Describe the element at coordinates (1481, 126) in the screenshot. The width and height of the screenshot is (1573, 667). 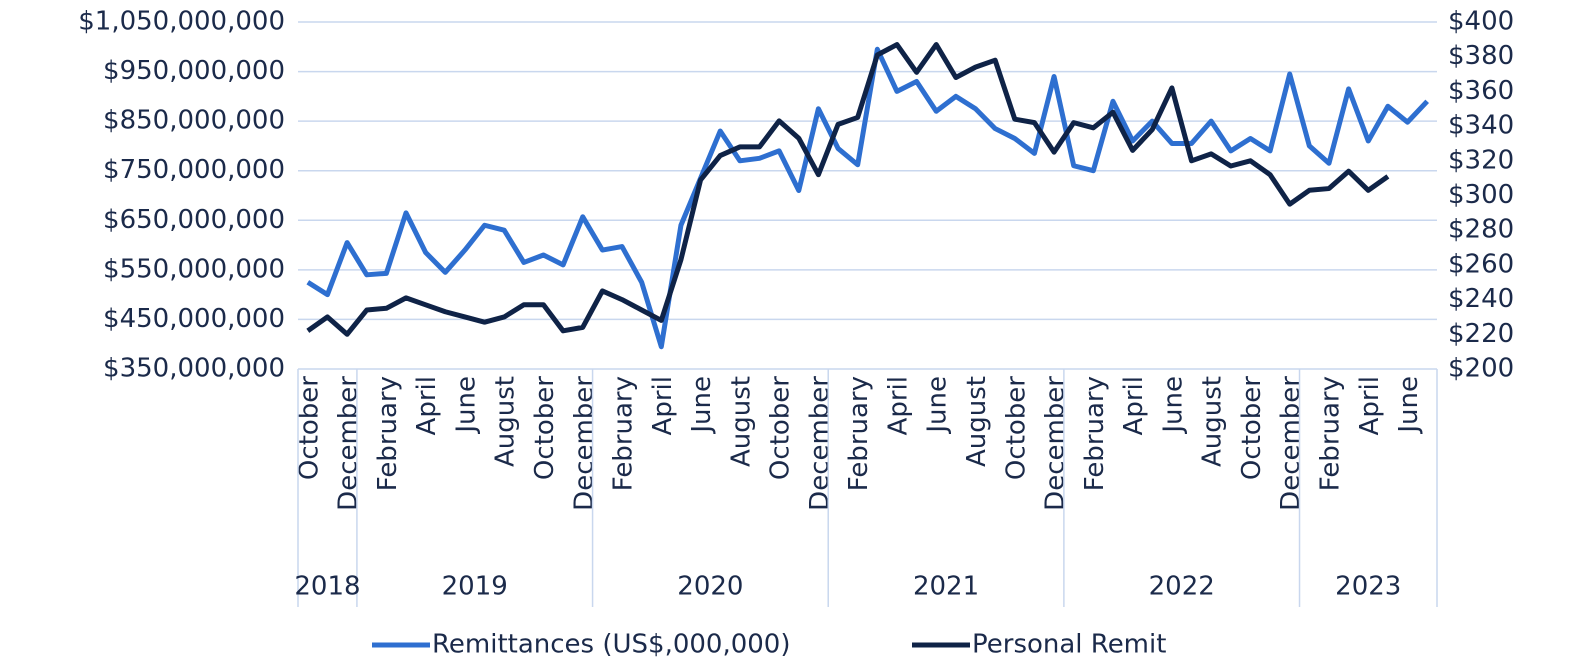
I see `y2-tick-label: $340` at that location.